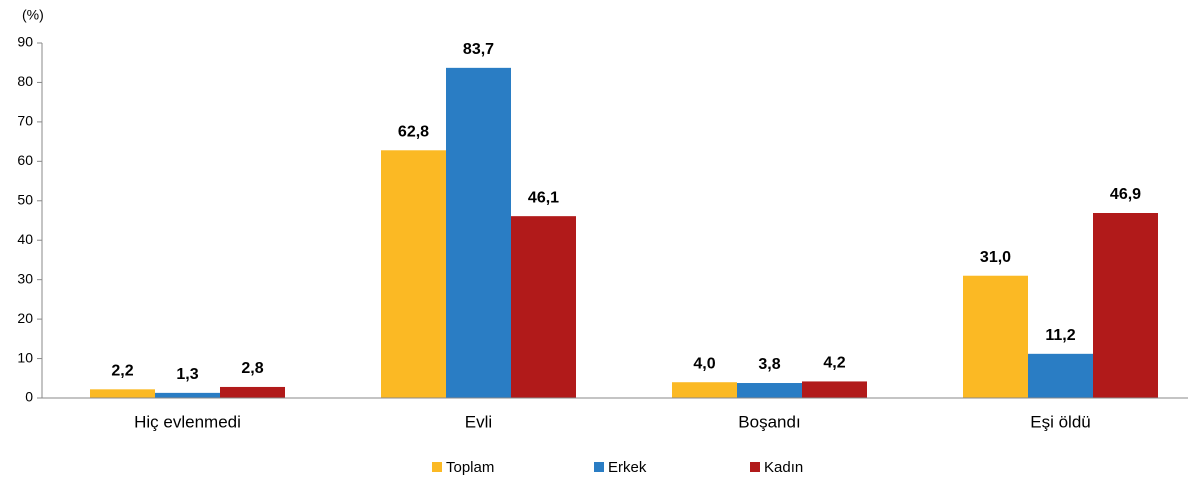  I want to click on value-label: 31,0, so click(995, 257).